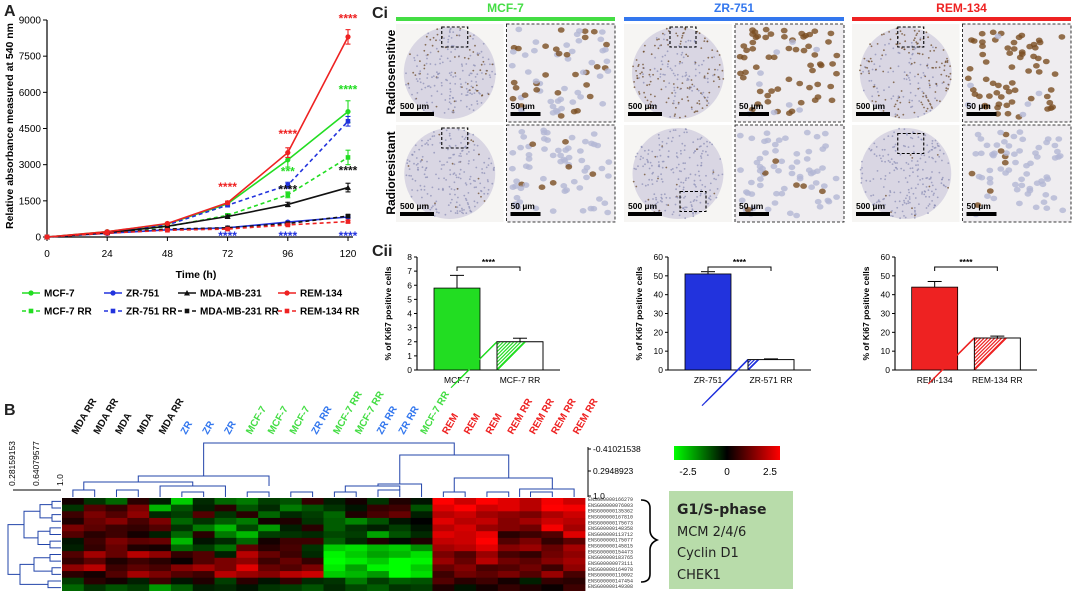  What do you see at coordinates (197, 229) in the screenshot?
I see `series-line` at bounding box center [197, 229].